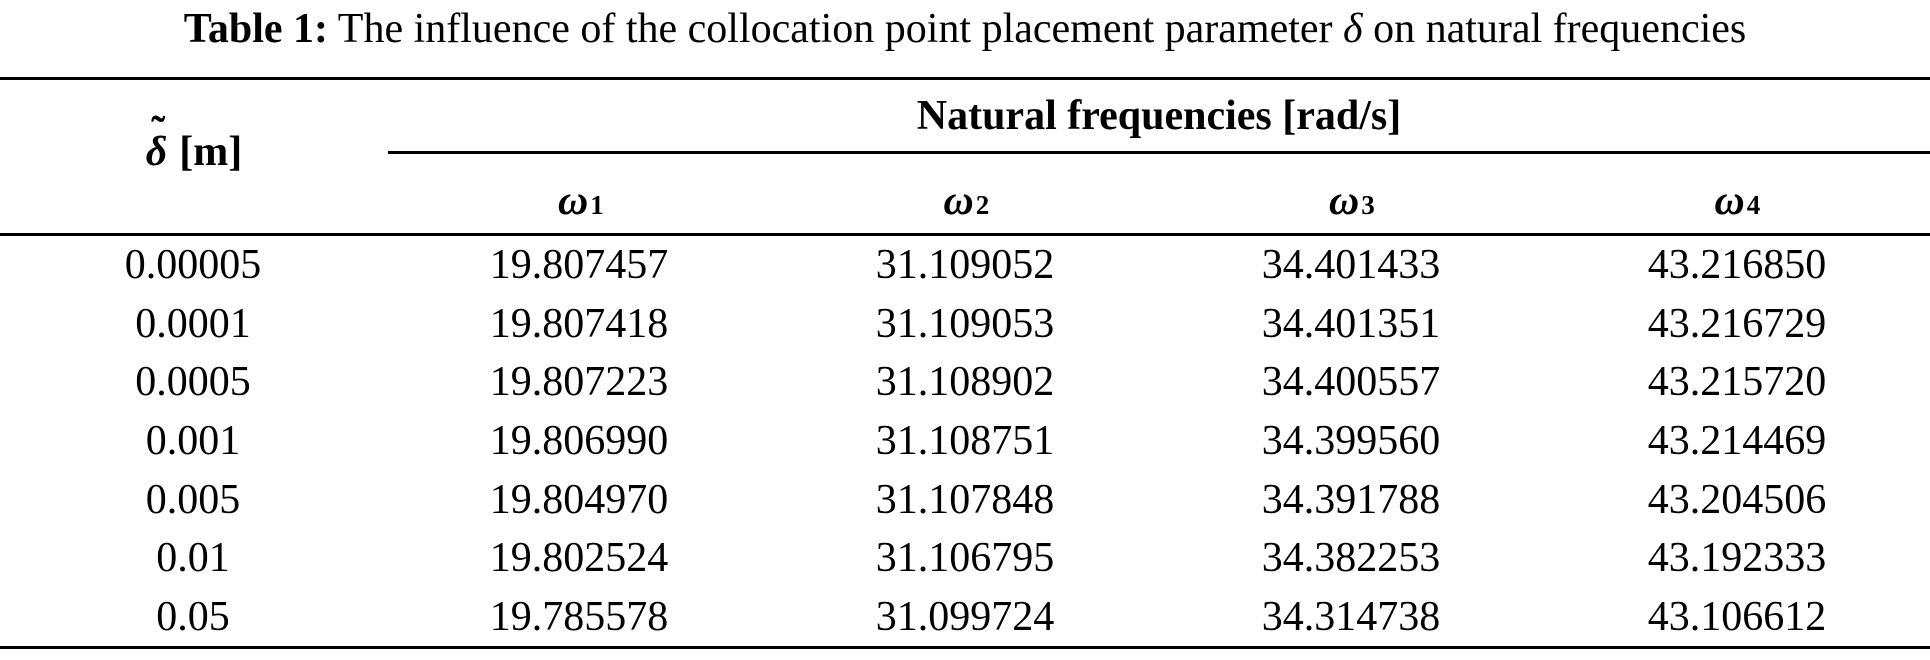 The height and width of the screenshot is (660, 1930). What do you see at coordinates (1737, 323) in the screenshot?
I see `table-cell: 43.216729` at bounding box center [1737, 323].